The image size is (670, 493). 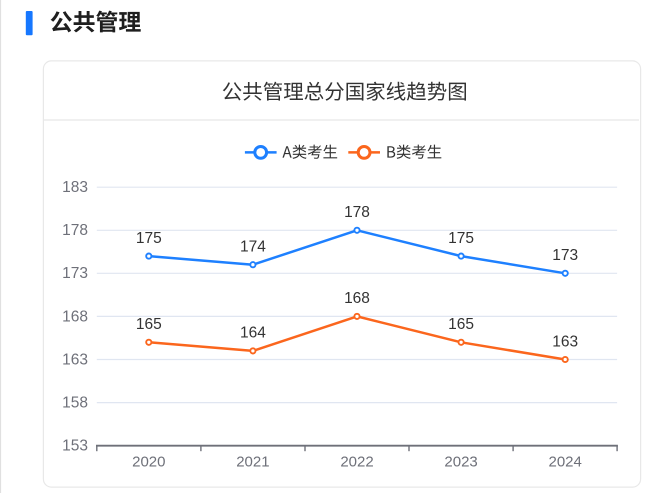 What do you see at coordinates (460, 462) in the screenshot?
I see `svg-text: 2023` at bounding box center [460, 462].